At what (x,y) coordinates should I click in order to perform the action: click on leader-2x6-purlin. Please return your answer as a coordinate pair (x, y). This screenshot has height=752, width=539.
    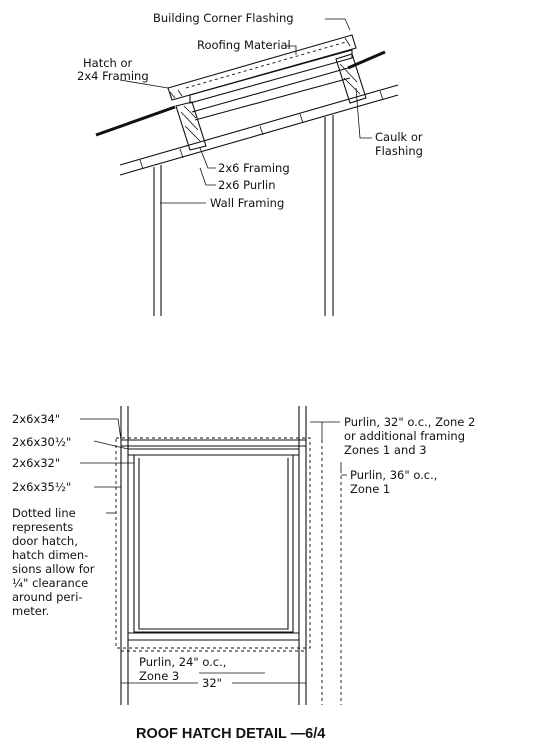
    Looking at the image, I should click on (207, 176).